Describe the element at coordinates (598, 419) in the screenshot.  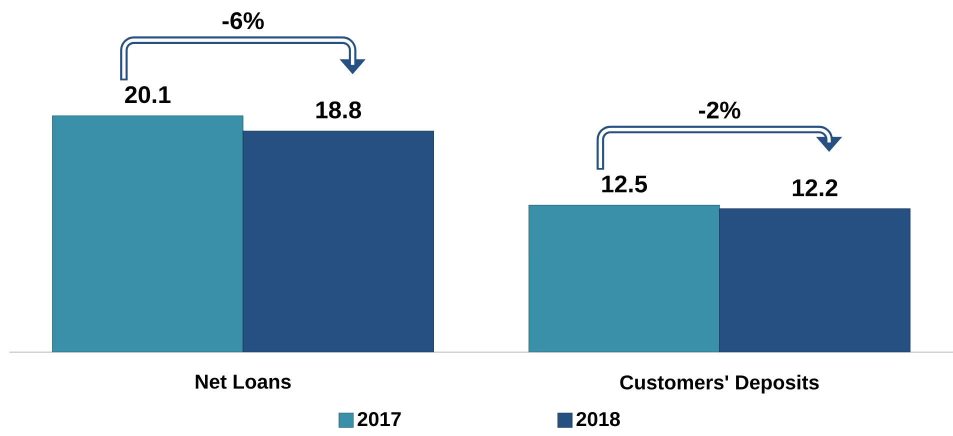
I see `legend-label: 2018` at that location.